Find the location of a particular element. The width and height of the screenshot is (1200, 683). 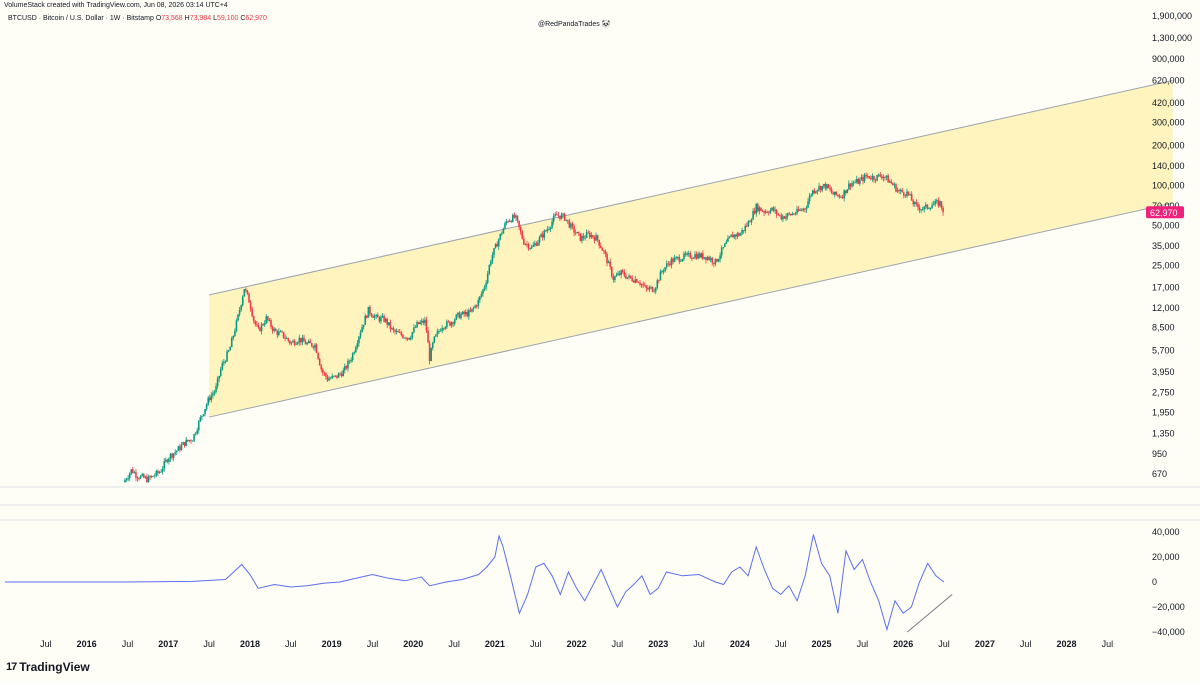

oscillator-tick-label: 20,000 is located at coordinates (1166, 557).